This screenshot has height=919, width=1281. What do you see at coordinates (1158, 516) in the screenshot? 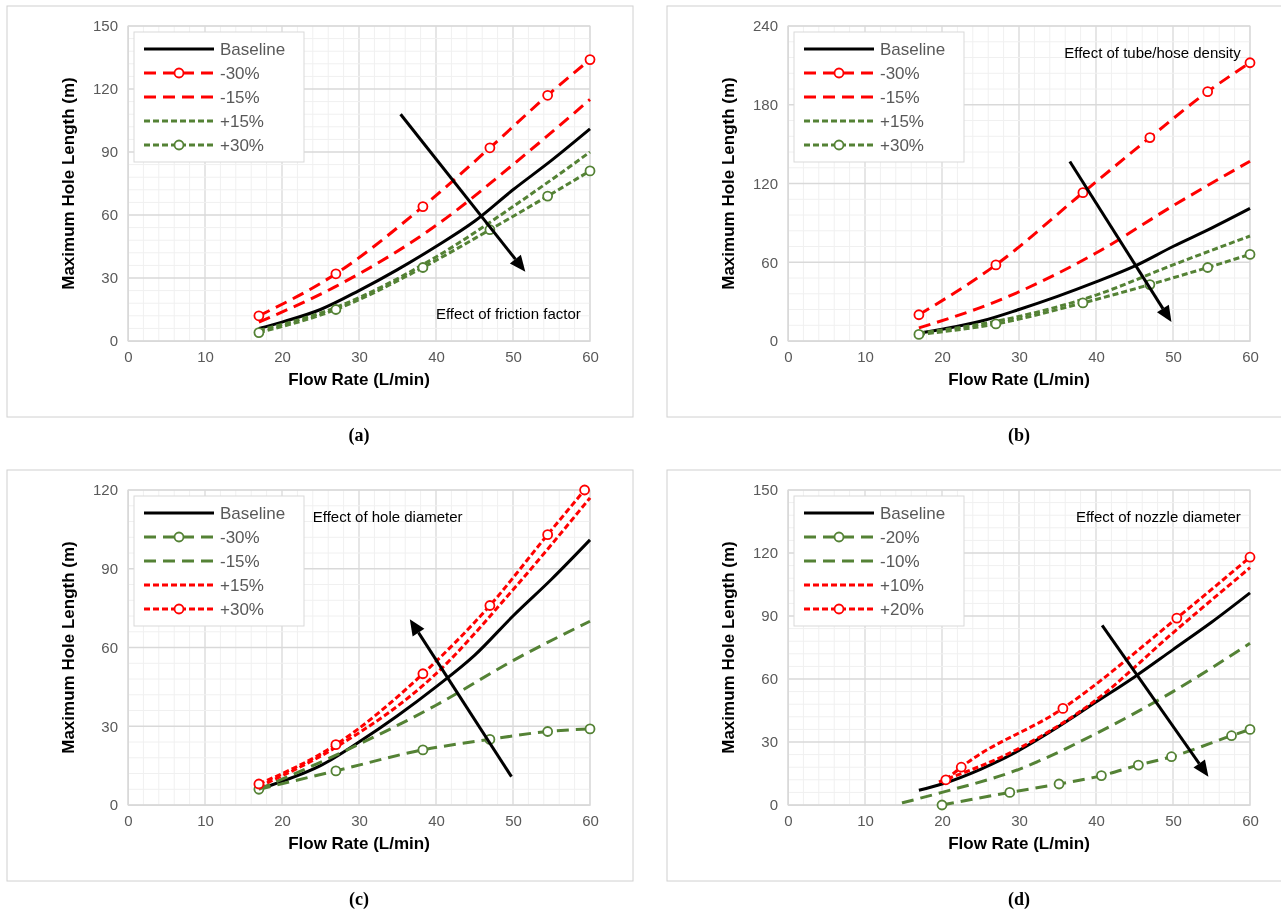
I see `annotation: Effect of nozzle diameter` at bounding box center [1158, 516].